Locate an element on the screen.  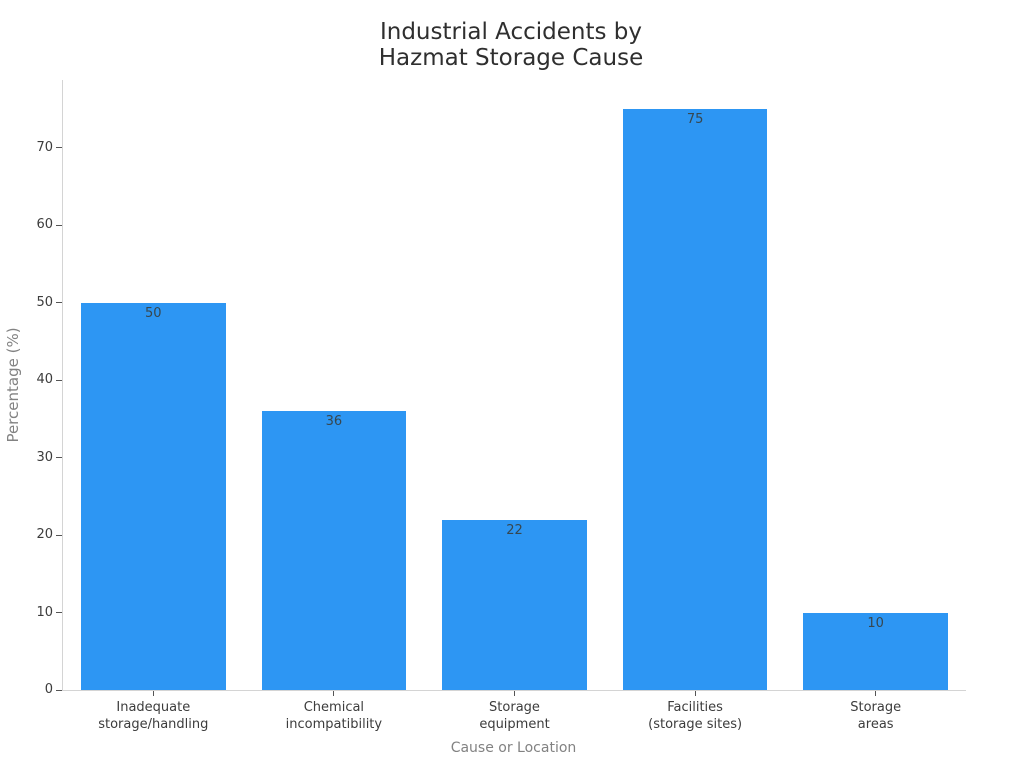
x-tick-label: Facilities (storage sites) is located at coordinates (695, 716).